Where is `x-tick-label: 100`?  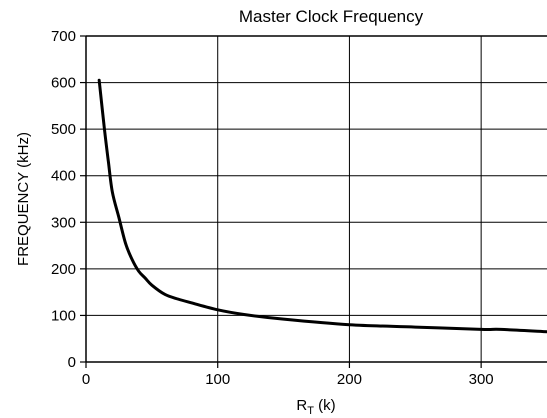
x-tick-label: 100 is located at coordinates (217, 379).